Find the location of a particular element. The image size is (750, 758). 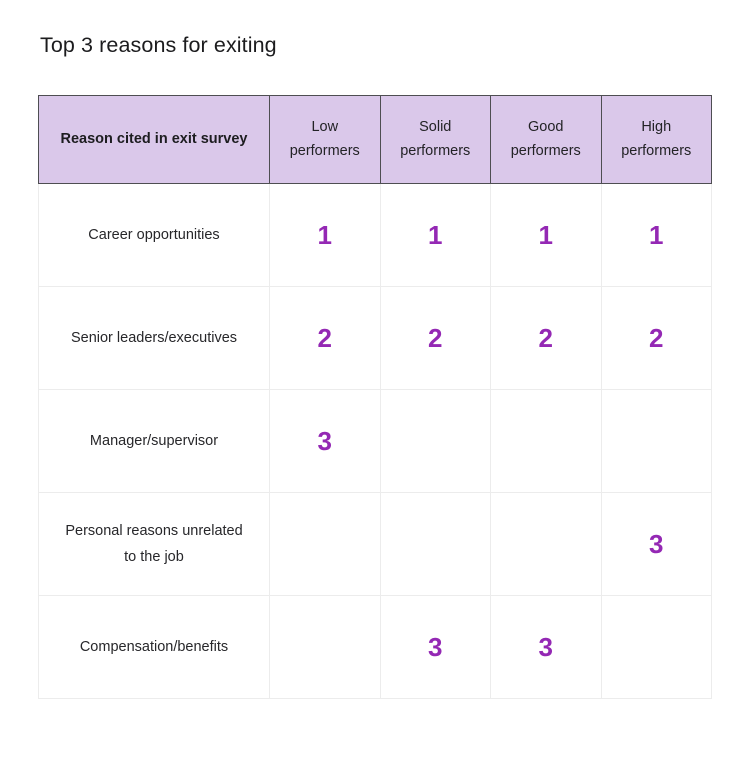

column-header-reason: Reason cited in exit survey is located at coordinates (154, 139).